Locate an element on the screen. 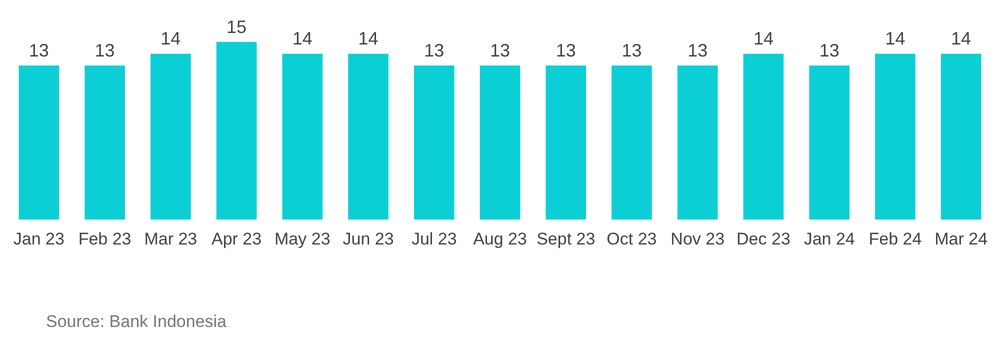  x-tick-label: Oct 23 is located at coordinates (631, 238).